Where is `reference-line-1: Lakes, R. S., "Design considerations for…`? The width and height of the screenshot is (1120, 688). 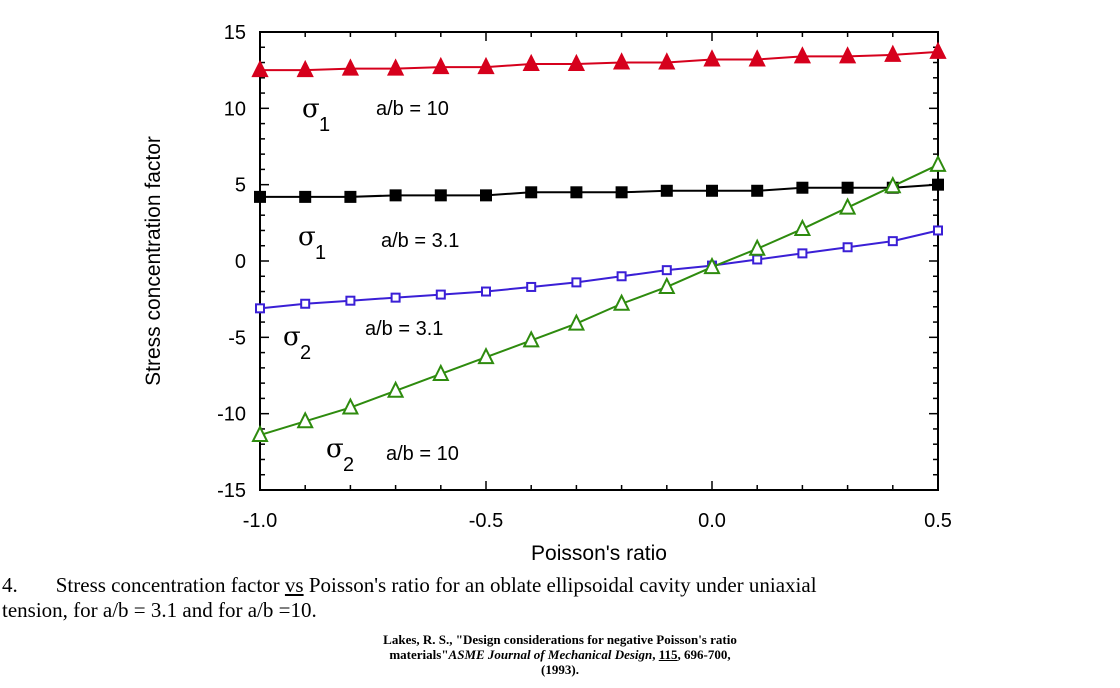 reference-line-1: Lakes, R. S., "Design considerations for… is located at coordinates (560, 639).